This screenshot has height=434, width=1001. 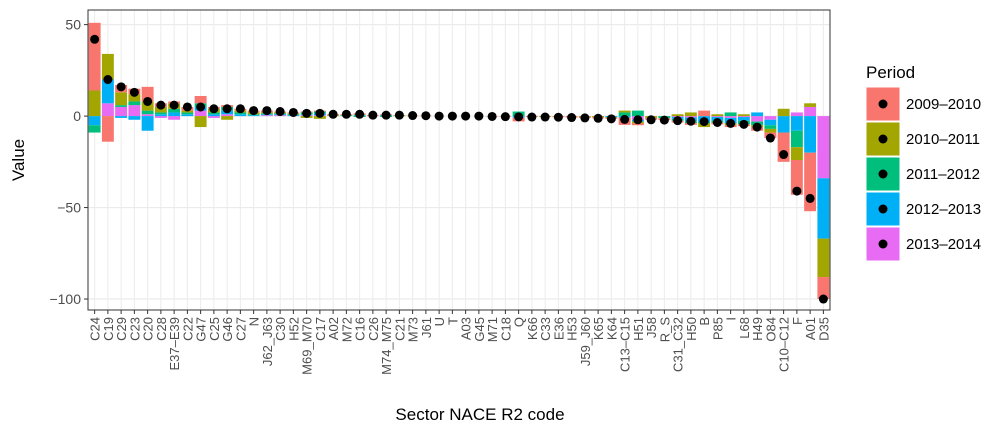 I want to click on y-tick-label: −100, so click(x=65, y=299).